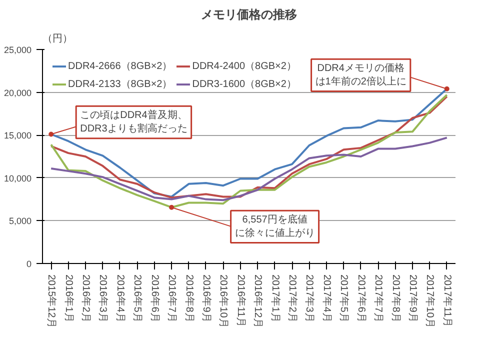  I want to click on x-tick-label: 2016年1月, so click(68, 298).